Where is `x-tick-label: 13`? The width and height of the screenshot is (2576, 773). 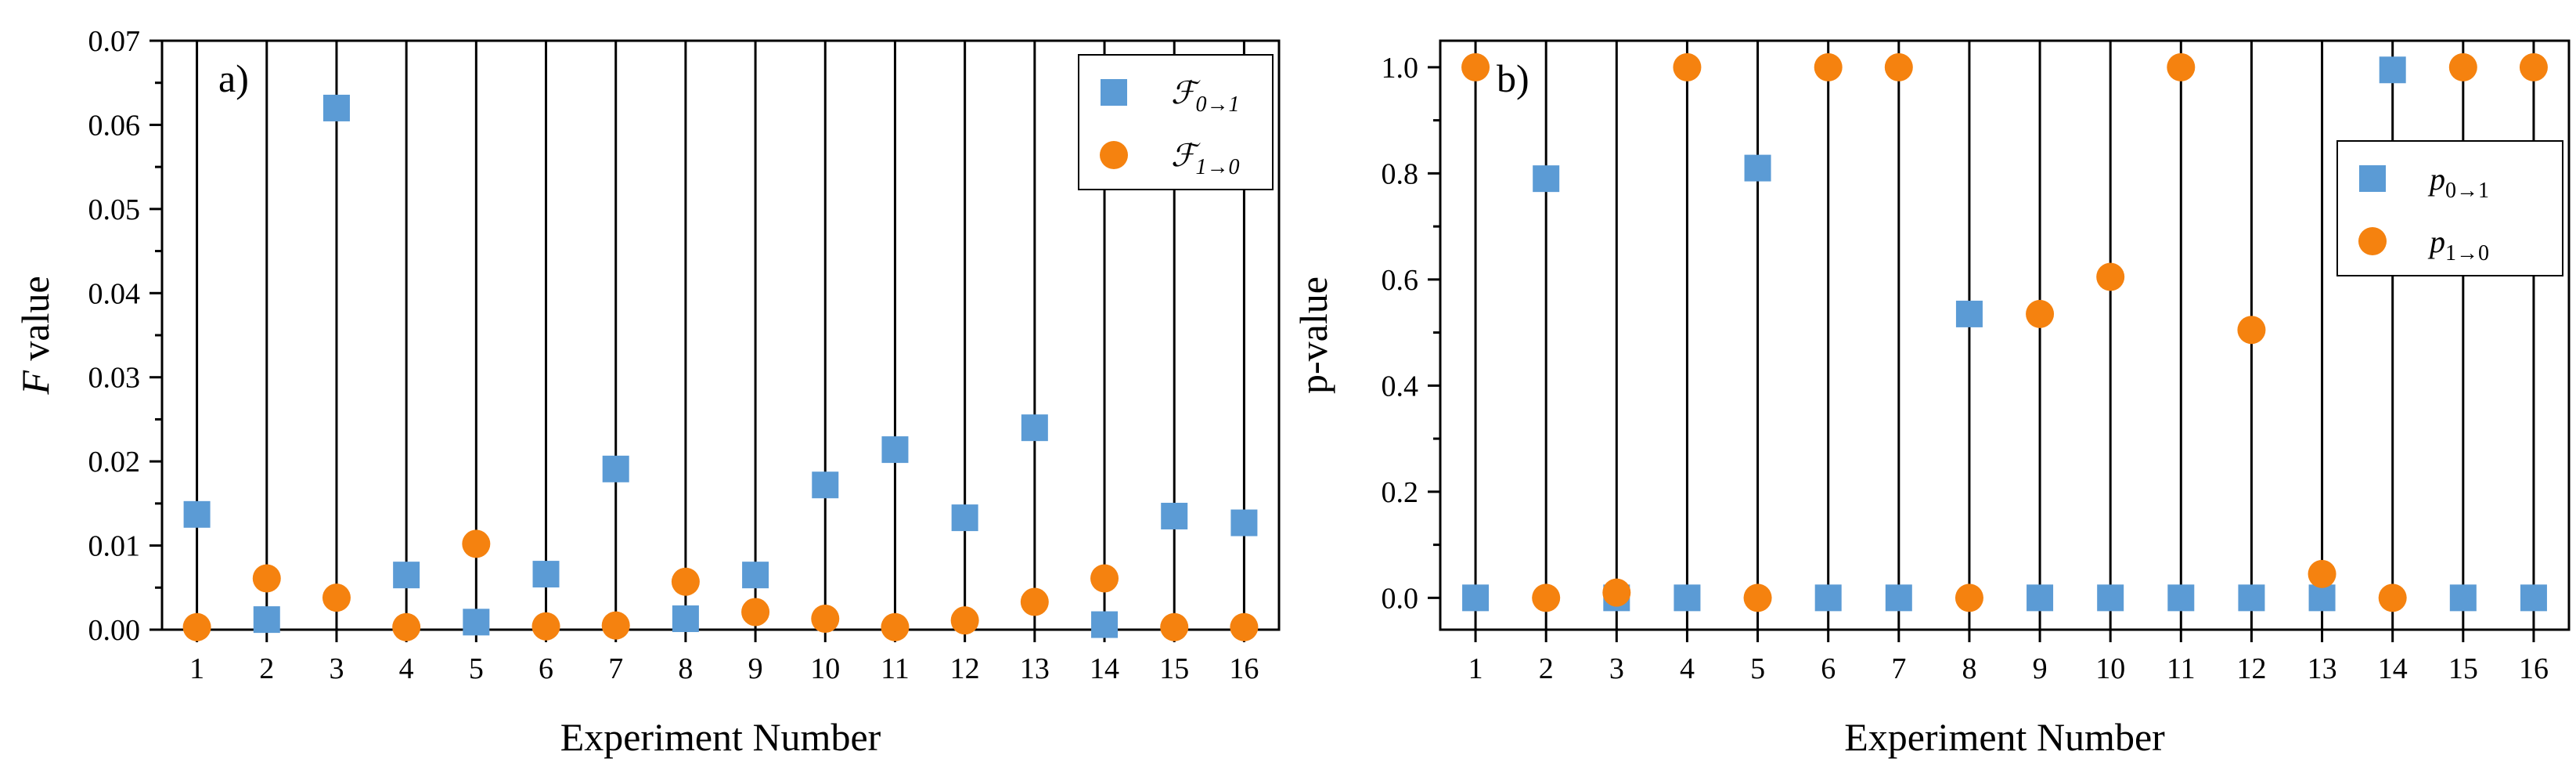 x-tick-label: 13 is located at coordinates (1035, 668).